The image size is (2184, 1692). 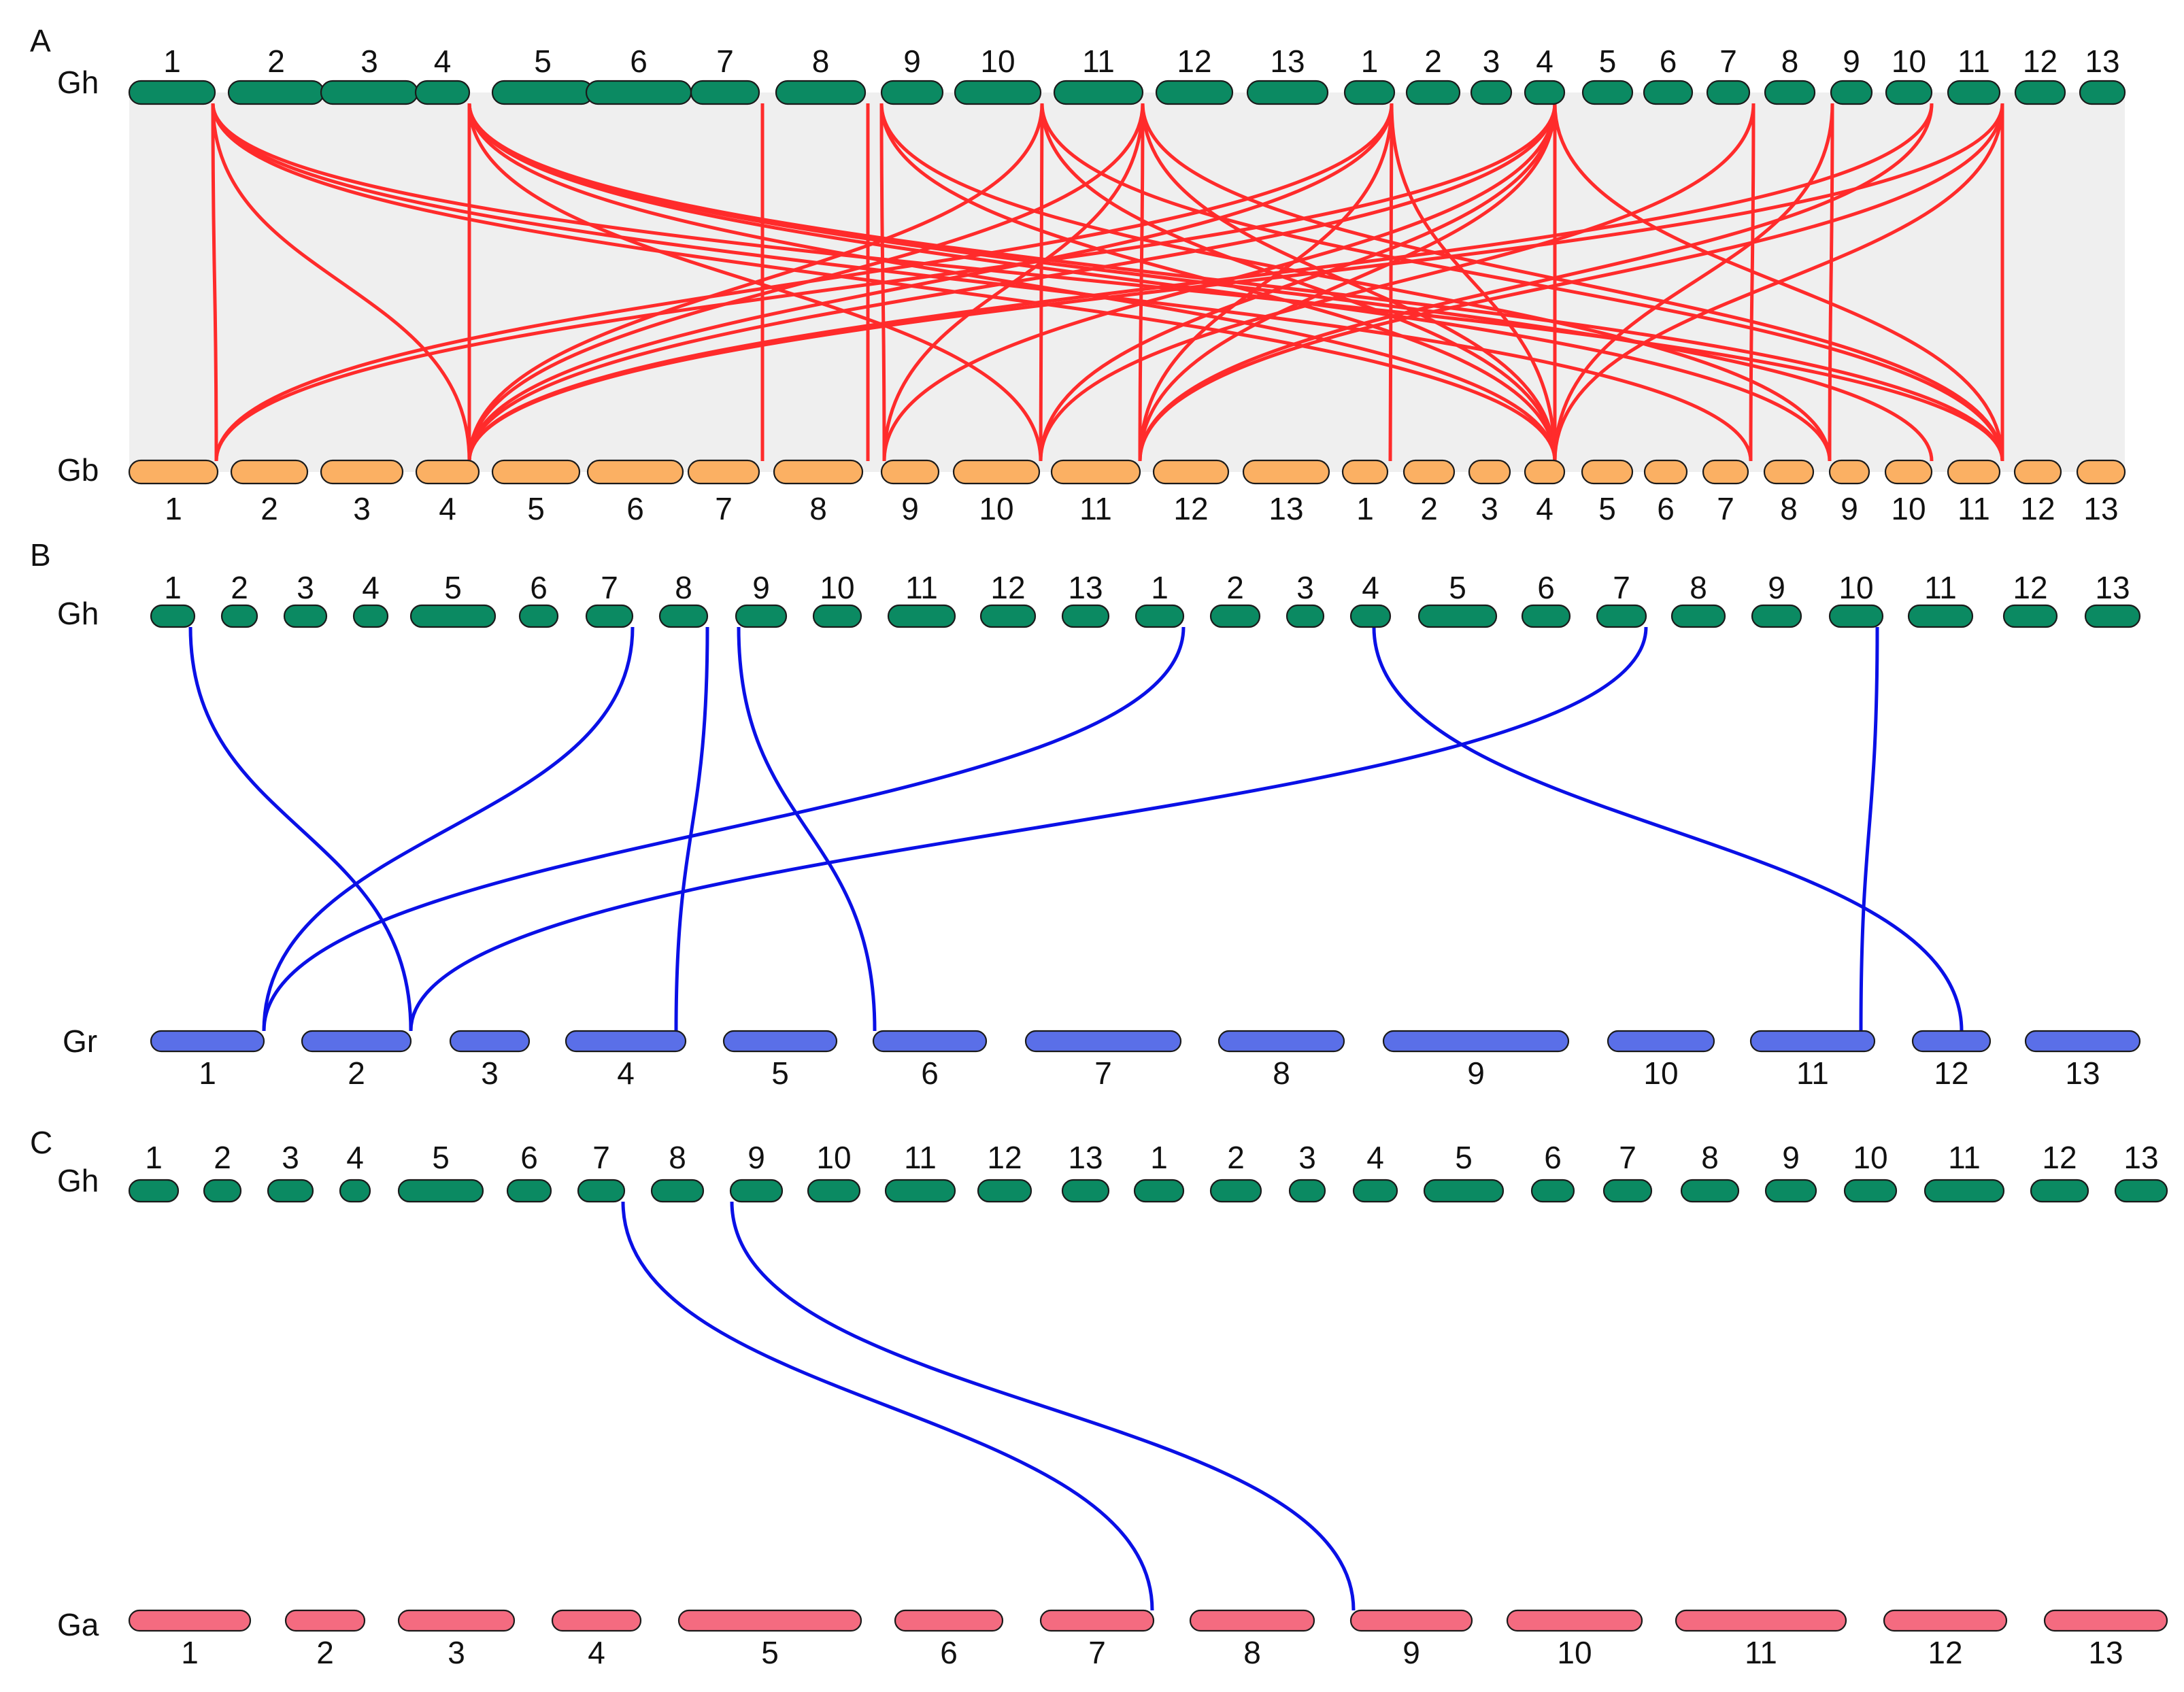 I want to click on panel-a-gh-chromosome-label: 4, so click(x=443, y=61).